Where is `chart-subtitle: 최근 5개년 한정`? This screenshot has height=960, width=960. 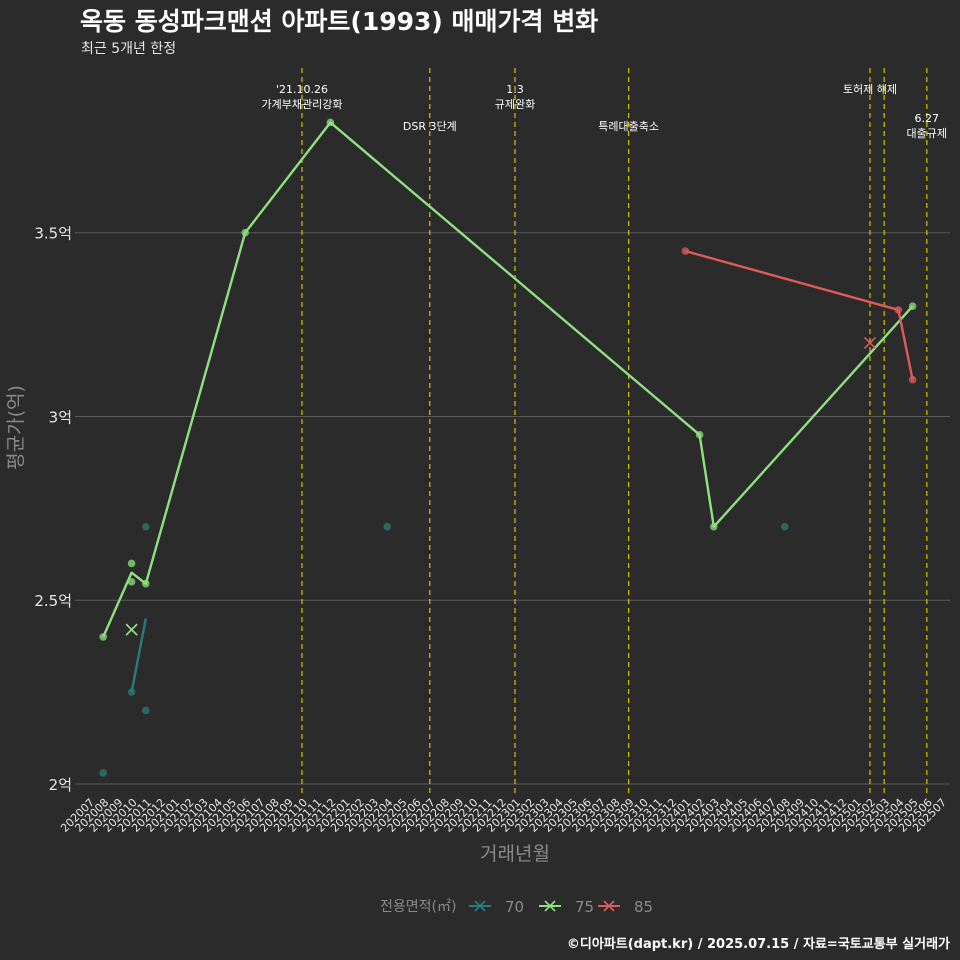
chart-subtitle: 최근 5개년 한정 is located at coordinates (129, 49).